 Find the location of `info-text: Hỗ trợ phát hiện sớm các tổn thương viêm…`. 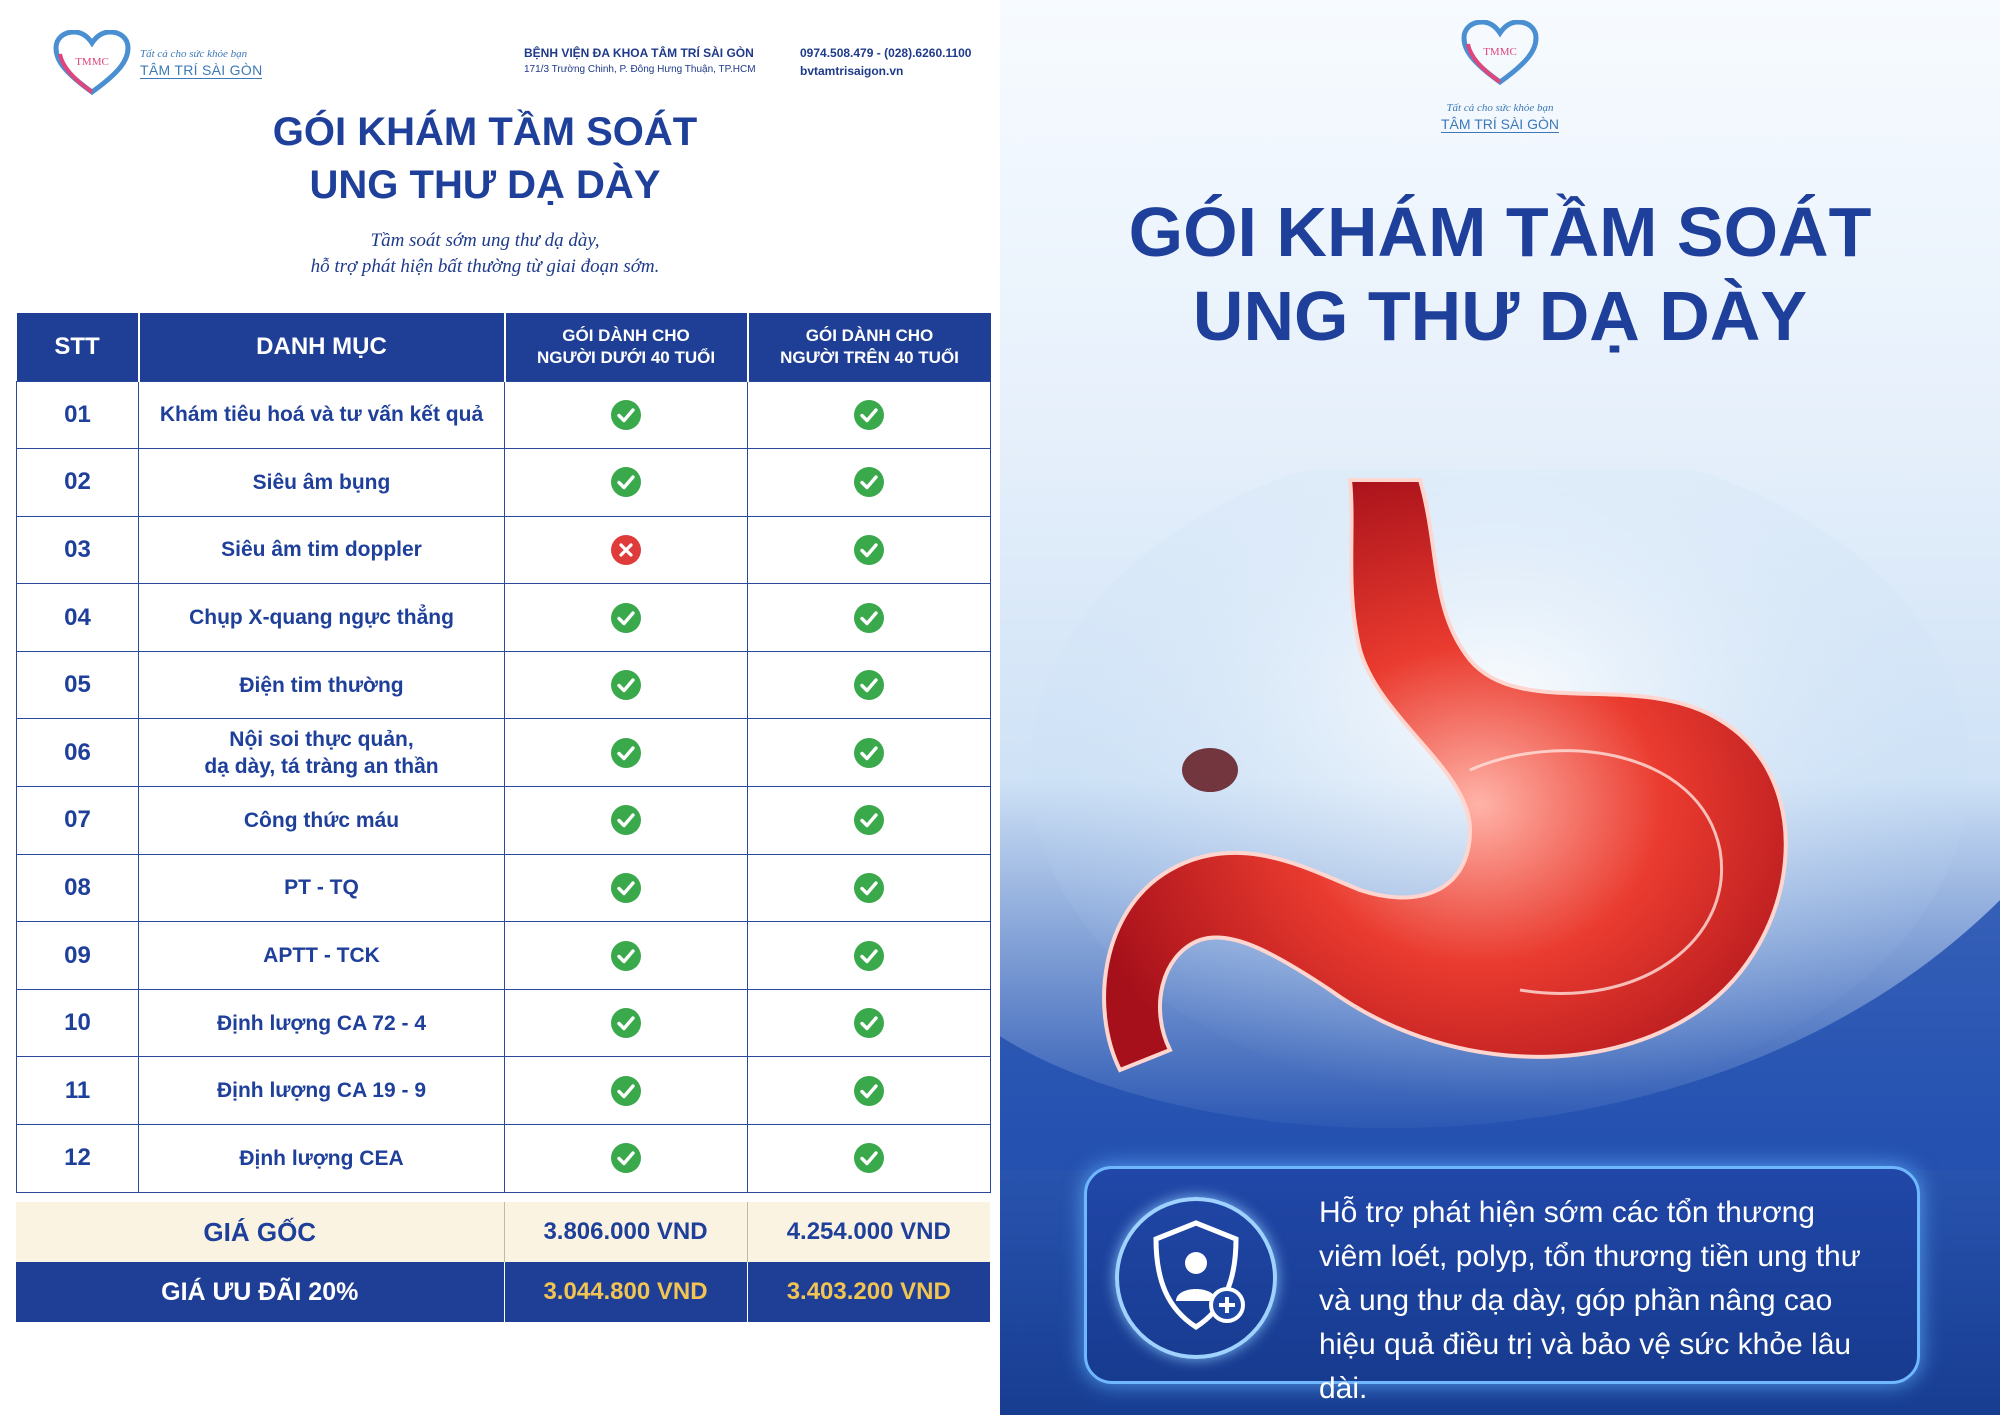

info-text: Hỗ trợ phát hiện sớm các tổn thương viêm… is located at coordinates (1609, 1301).